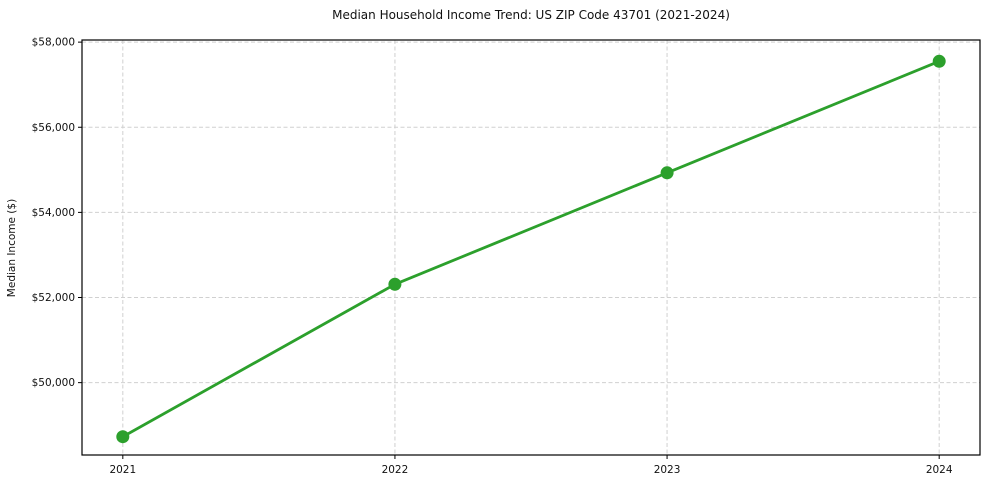 This screenshot has width=989, height=490. Describe the element at coordinates (395, 470) in the screenshot. I see `x-tick-label: 2022` at that location.